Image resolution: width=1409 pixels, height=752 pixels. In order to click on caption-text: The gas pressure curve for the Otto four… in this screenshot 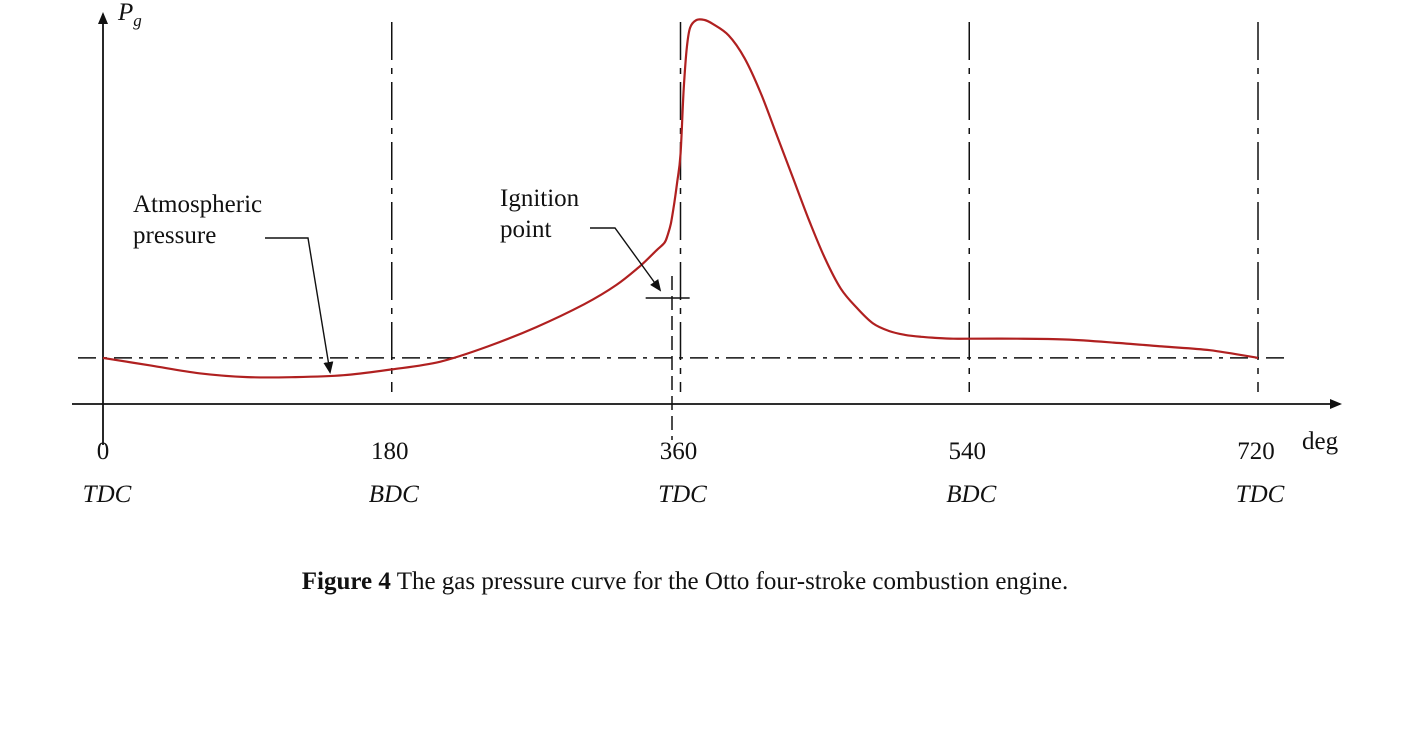, I will do `click(729, 581)`.